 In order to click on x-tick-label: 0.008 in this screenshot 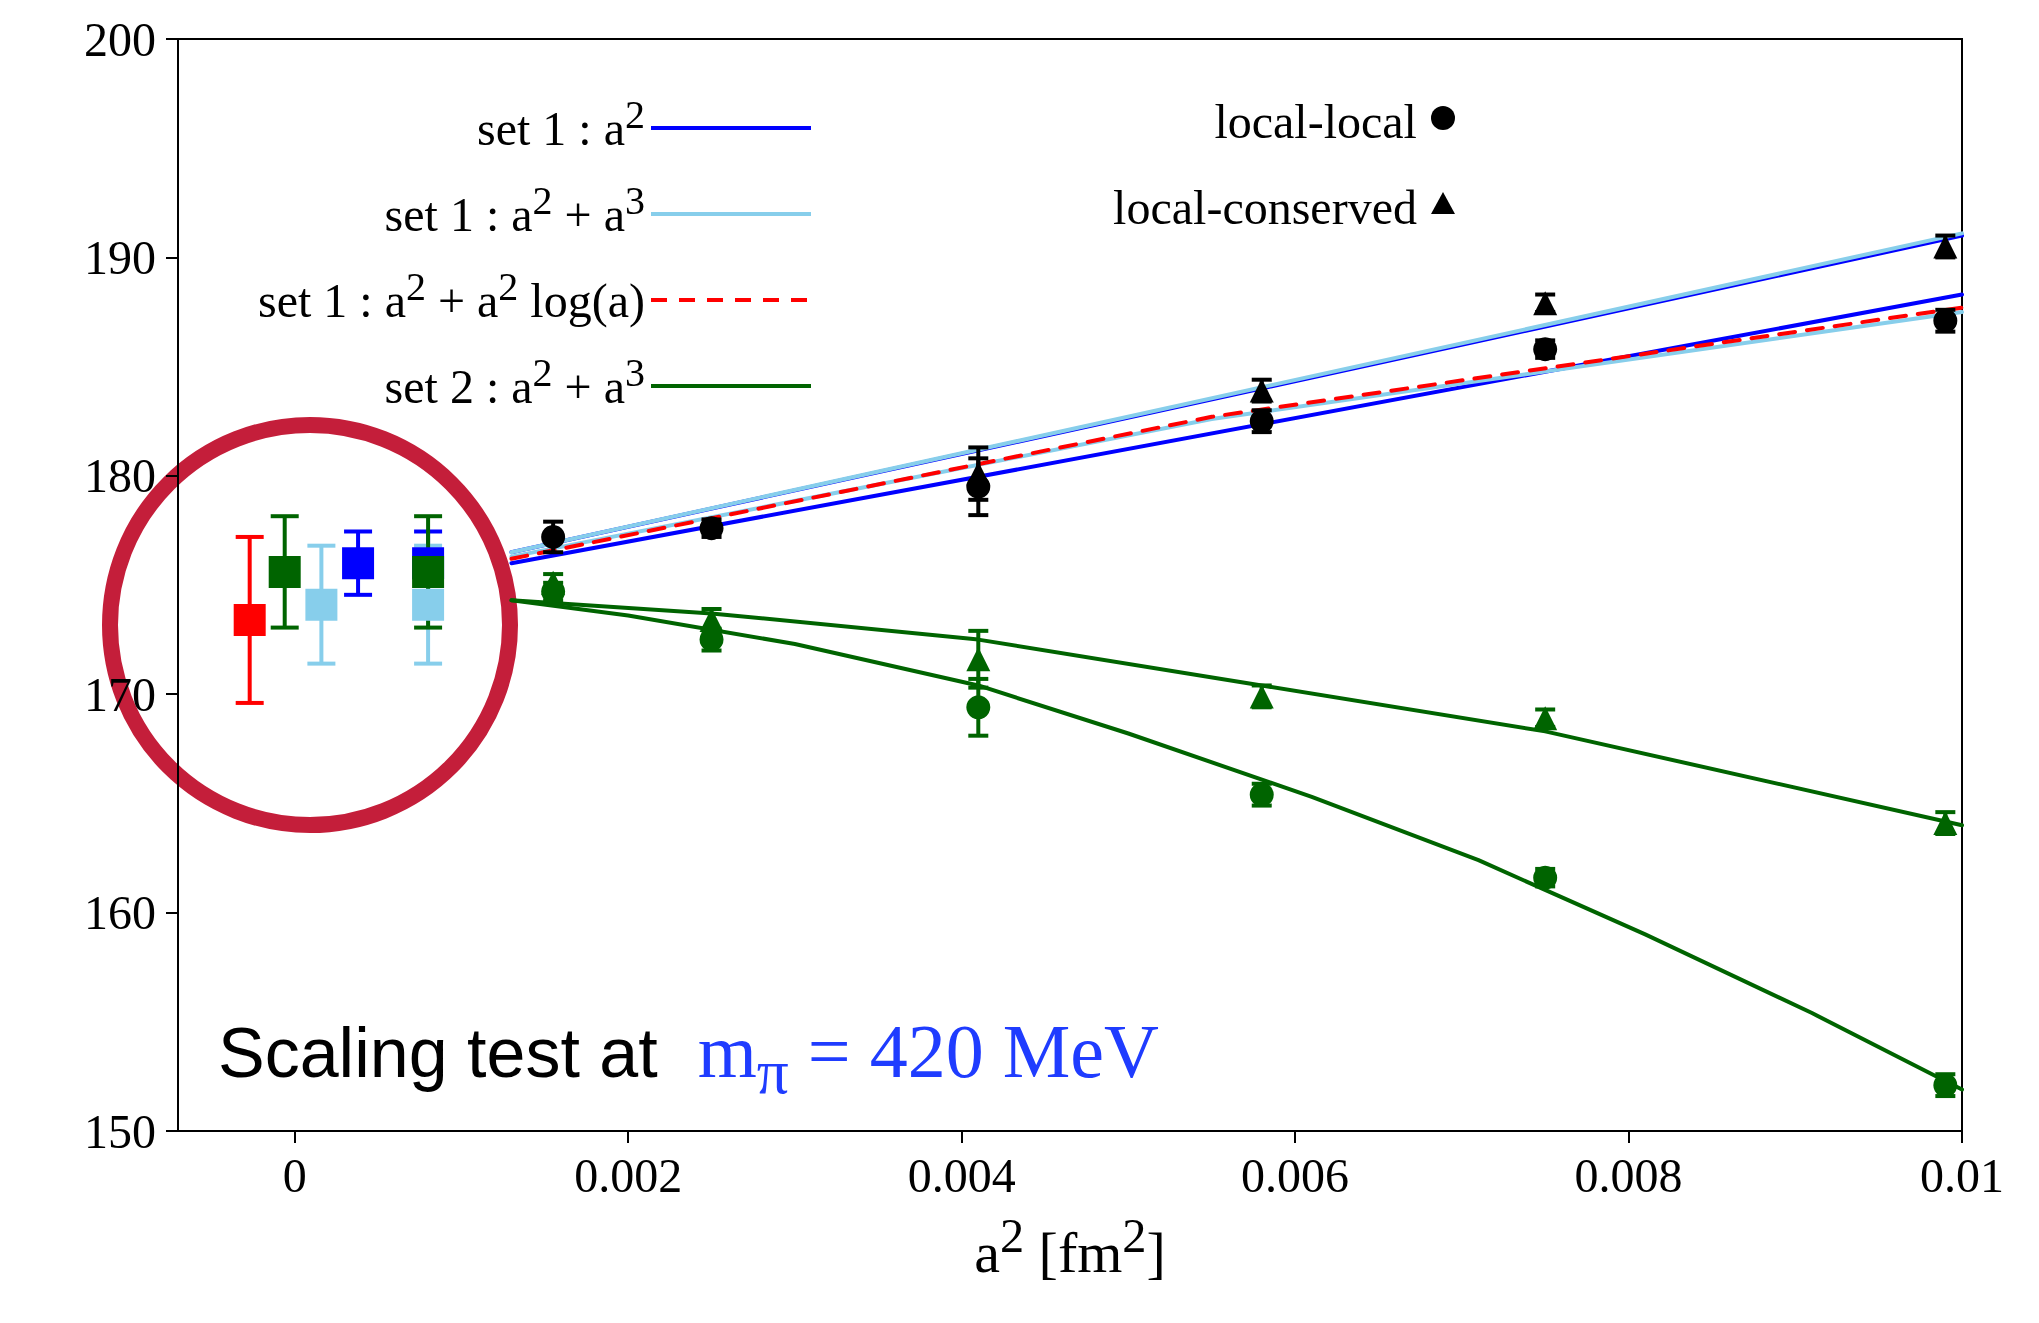, I will do `click(1628, 1175)`.